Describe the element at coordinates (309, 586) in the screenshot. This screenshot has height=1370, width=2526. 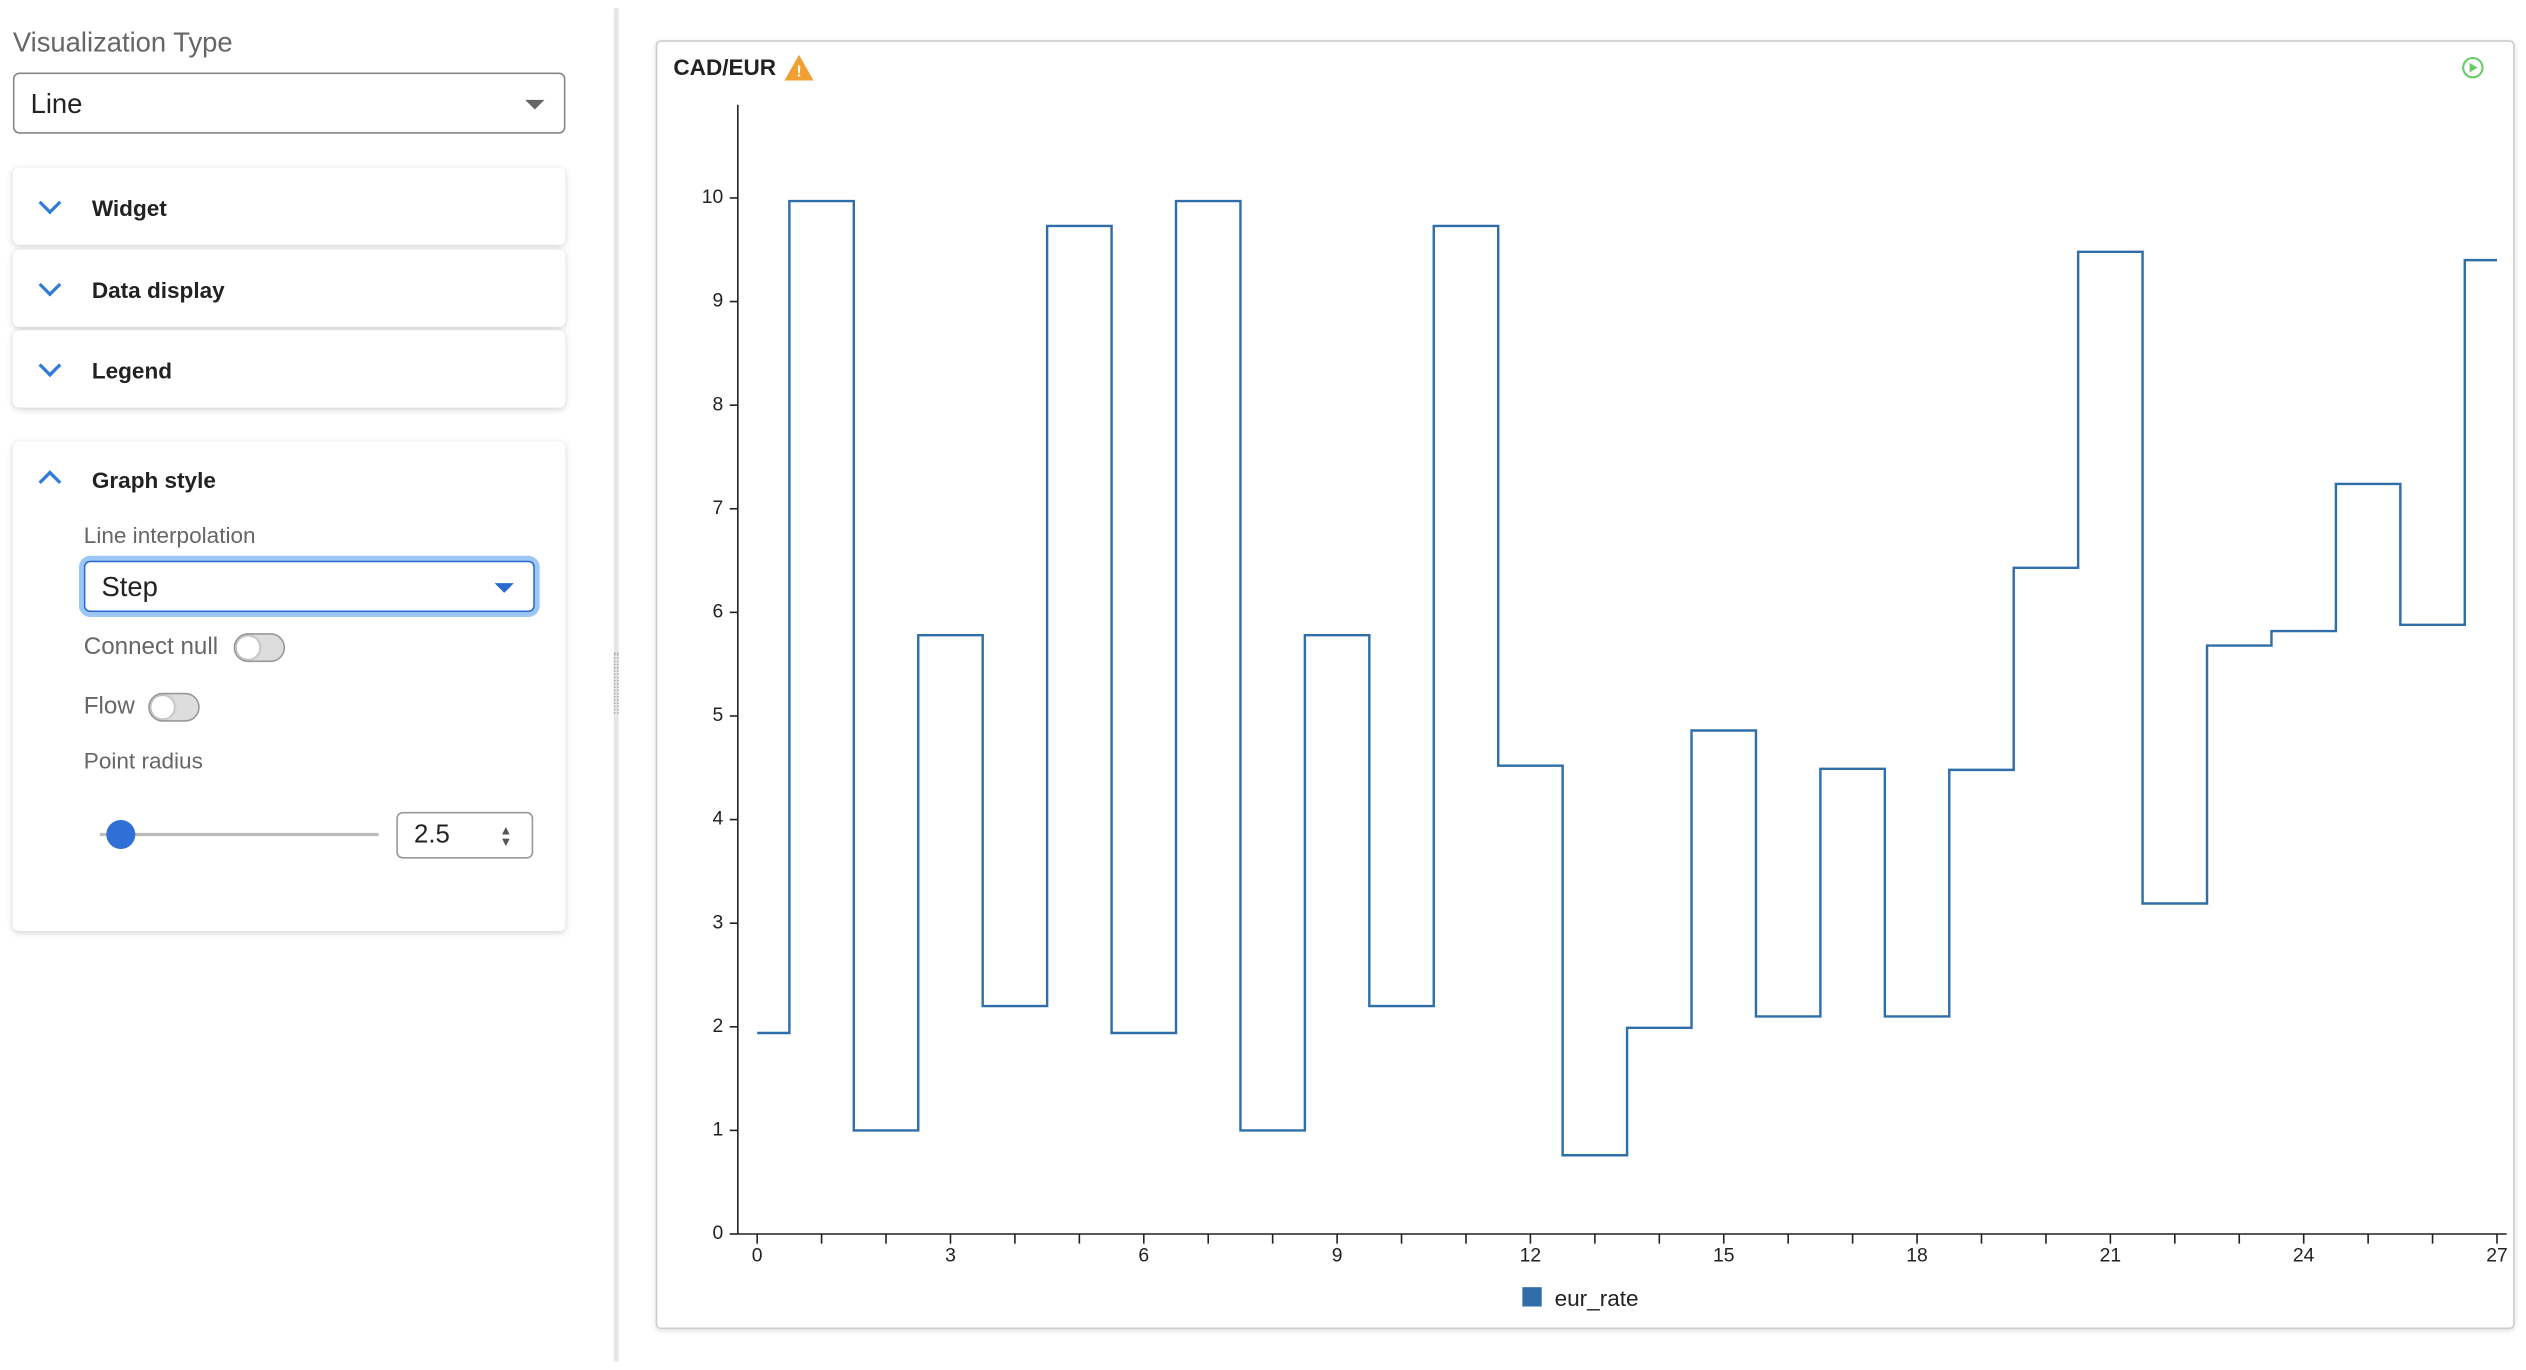
I see `interpolation-select: Step` at that location.